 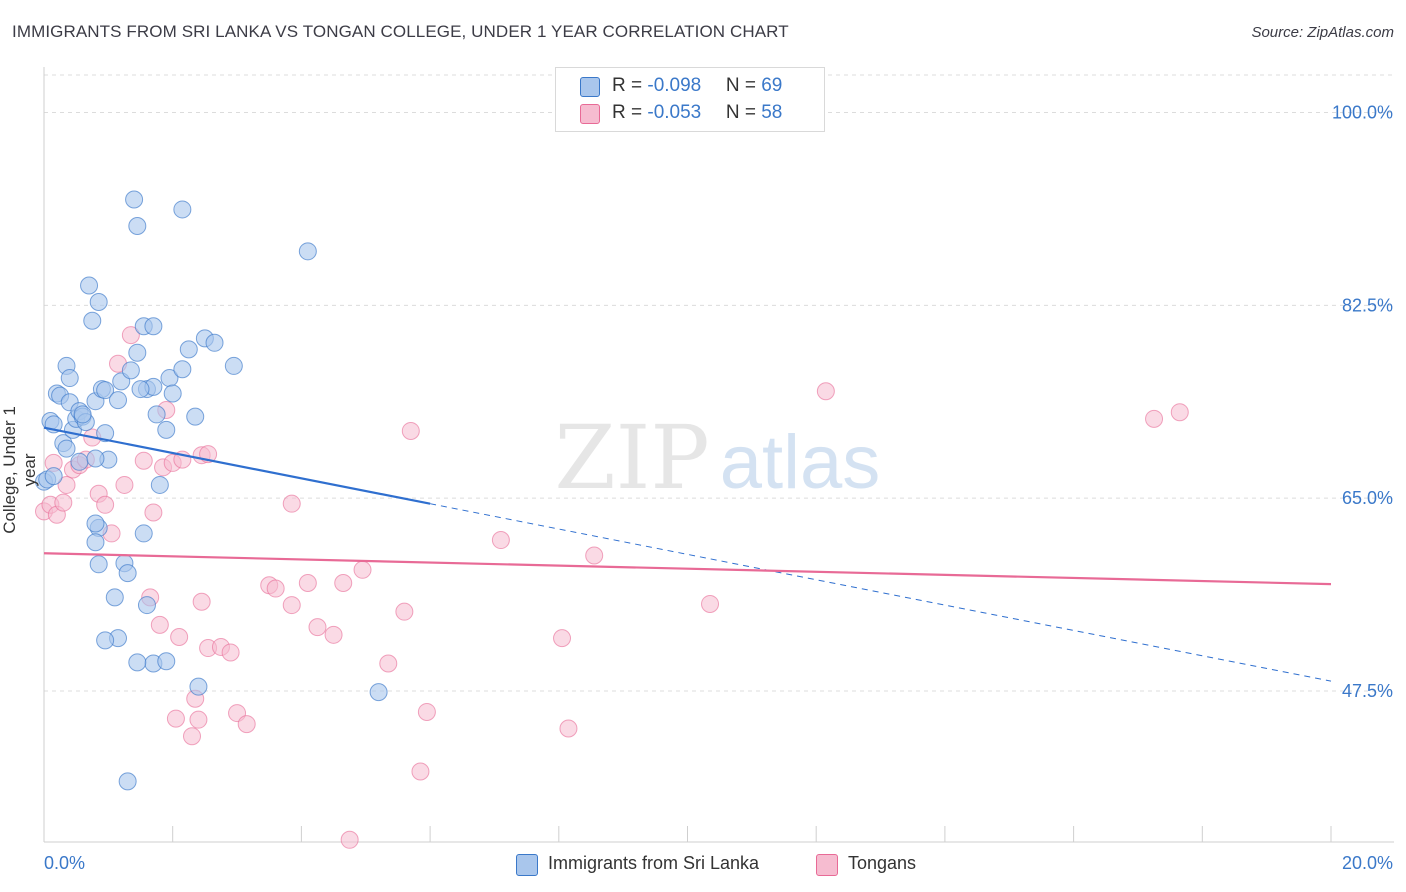 I want to click on y-tick-label: 100.0%, so click(x=1362, y=112).